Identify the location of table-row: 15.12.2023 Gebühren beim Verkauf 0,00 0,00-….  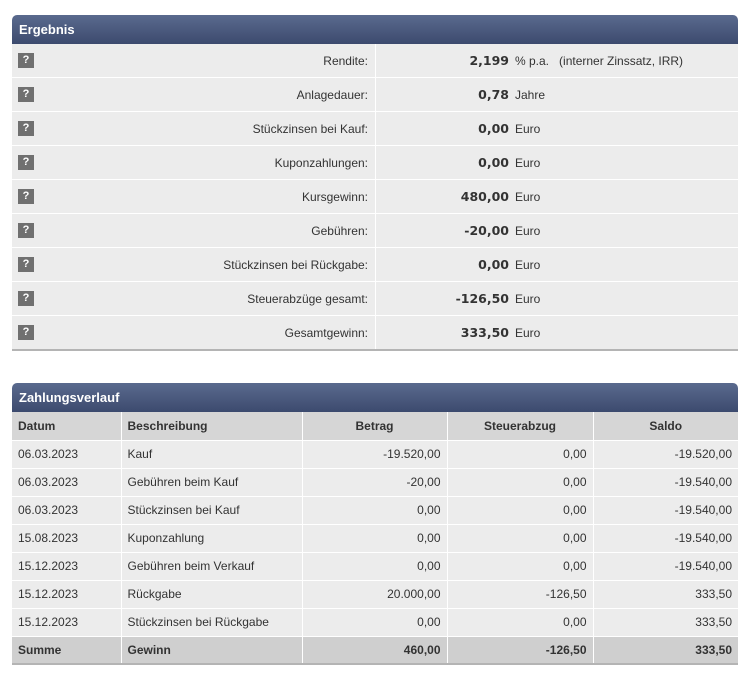
(375, 565).